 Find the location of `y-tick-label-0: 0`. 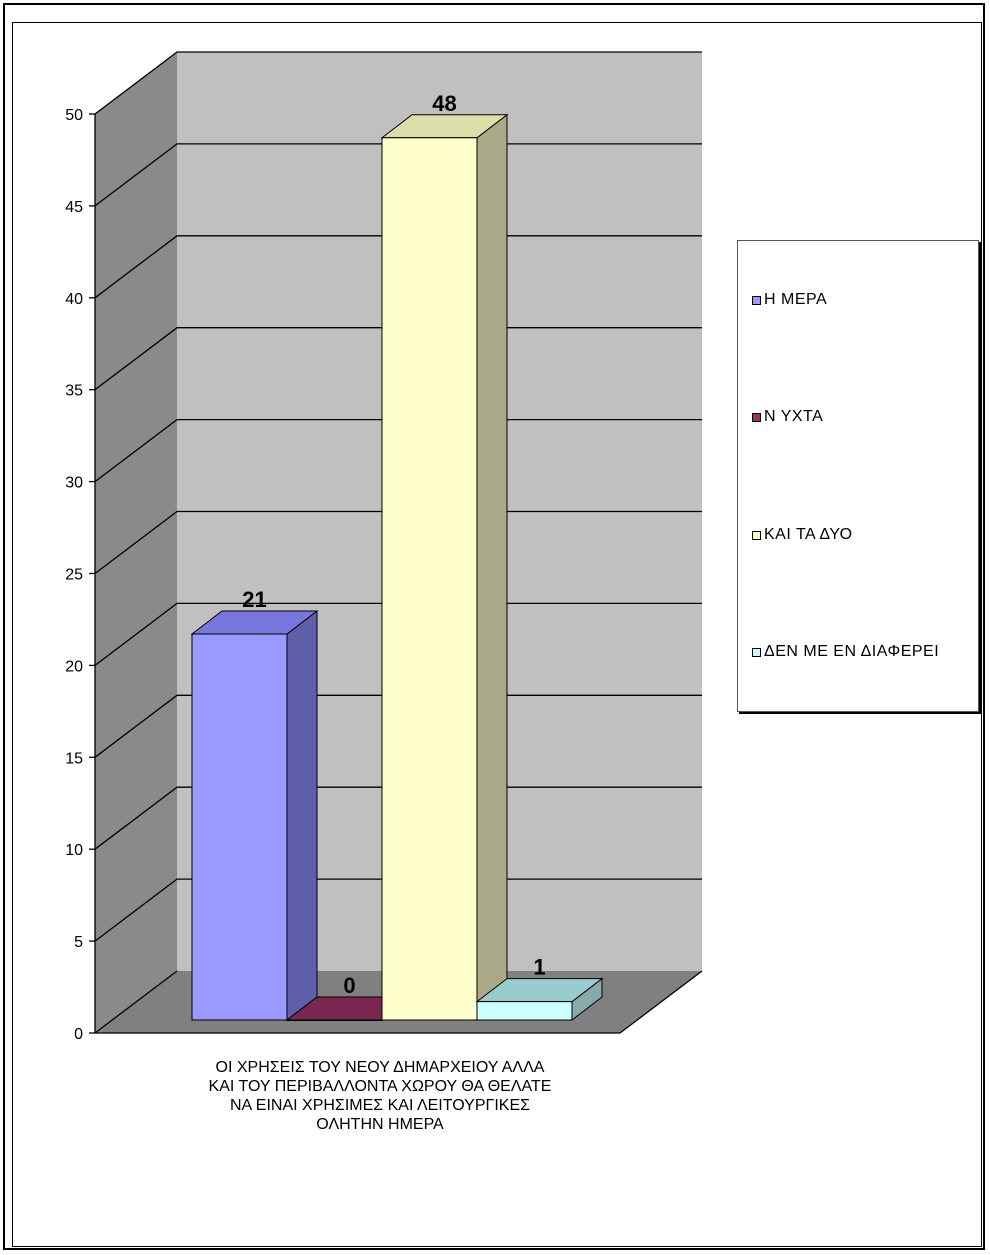

y-tick-label-0: 0 is located at coordinates (78, 1034).